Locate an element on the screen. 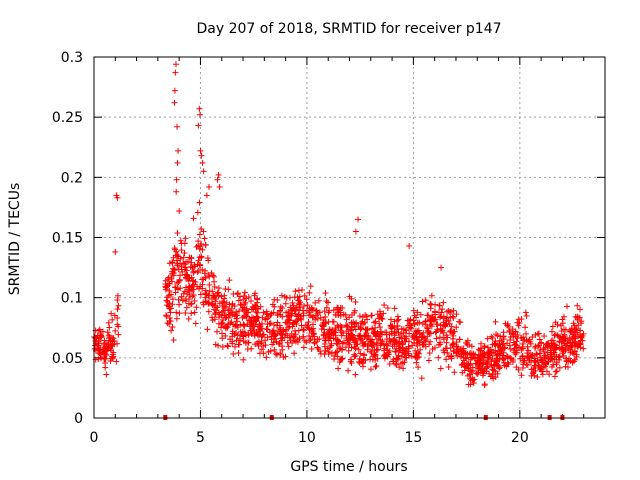 This screenshot has height=480, width=640. y-tick-label: 0.1 is located at coordinates (72, 299).